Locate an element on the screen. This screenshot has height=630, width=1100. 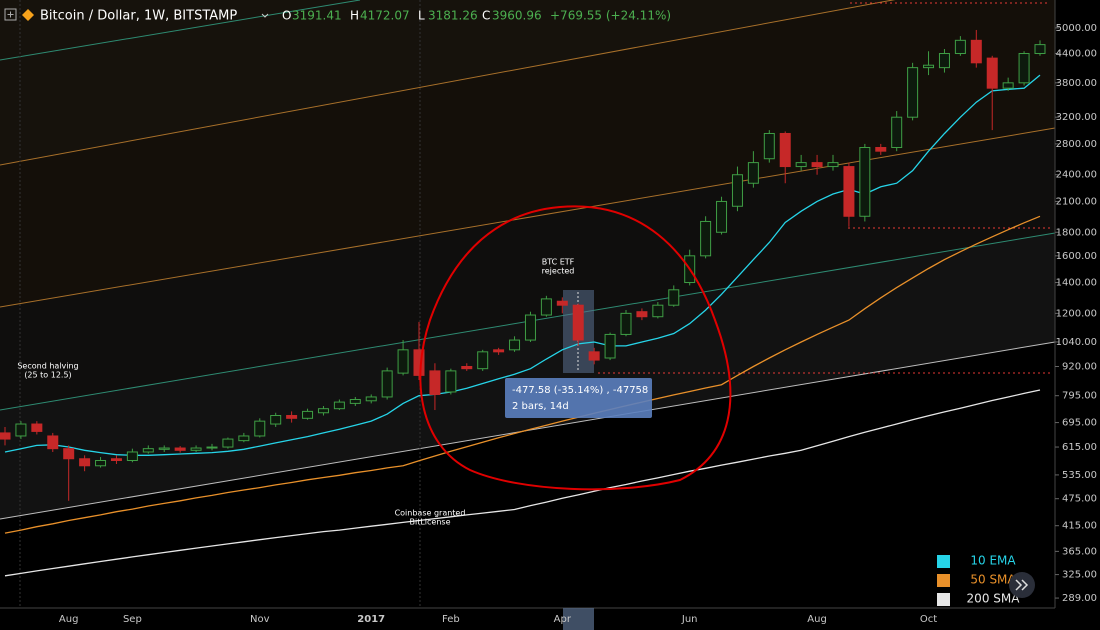
measure-text: -477.58 (-35.14%) , -47758 is located at coordinates (580, 390).